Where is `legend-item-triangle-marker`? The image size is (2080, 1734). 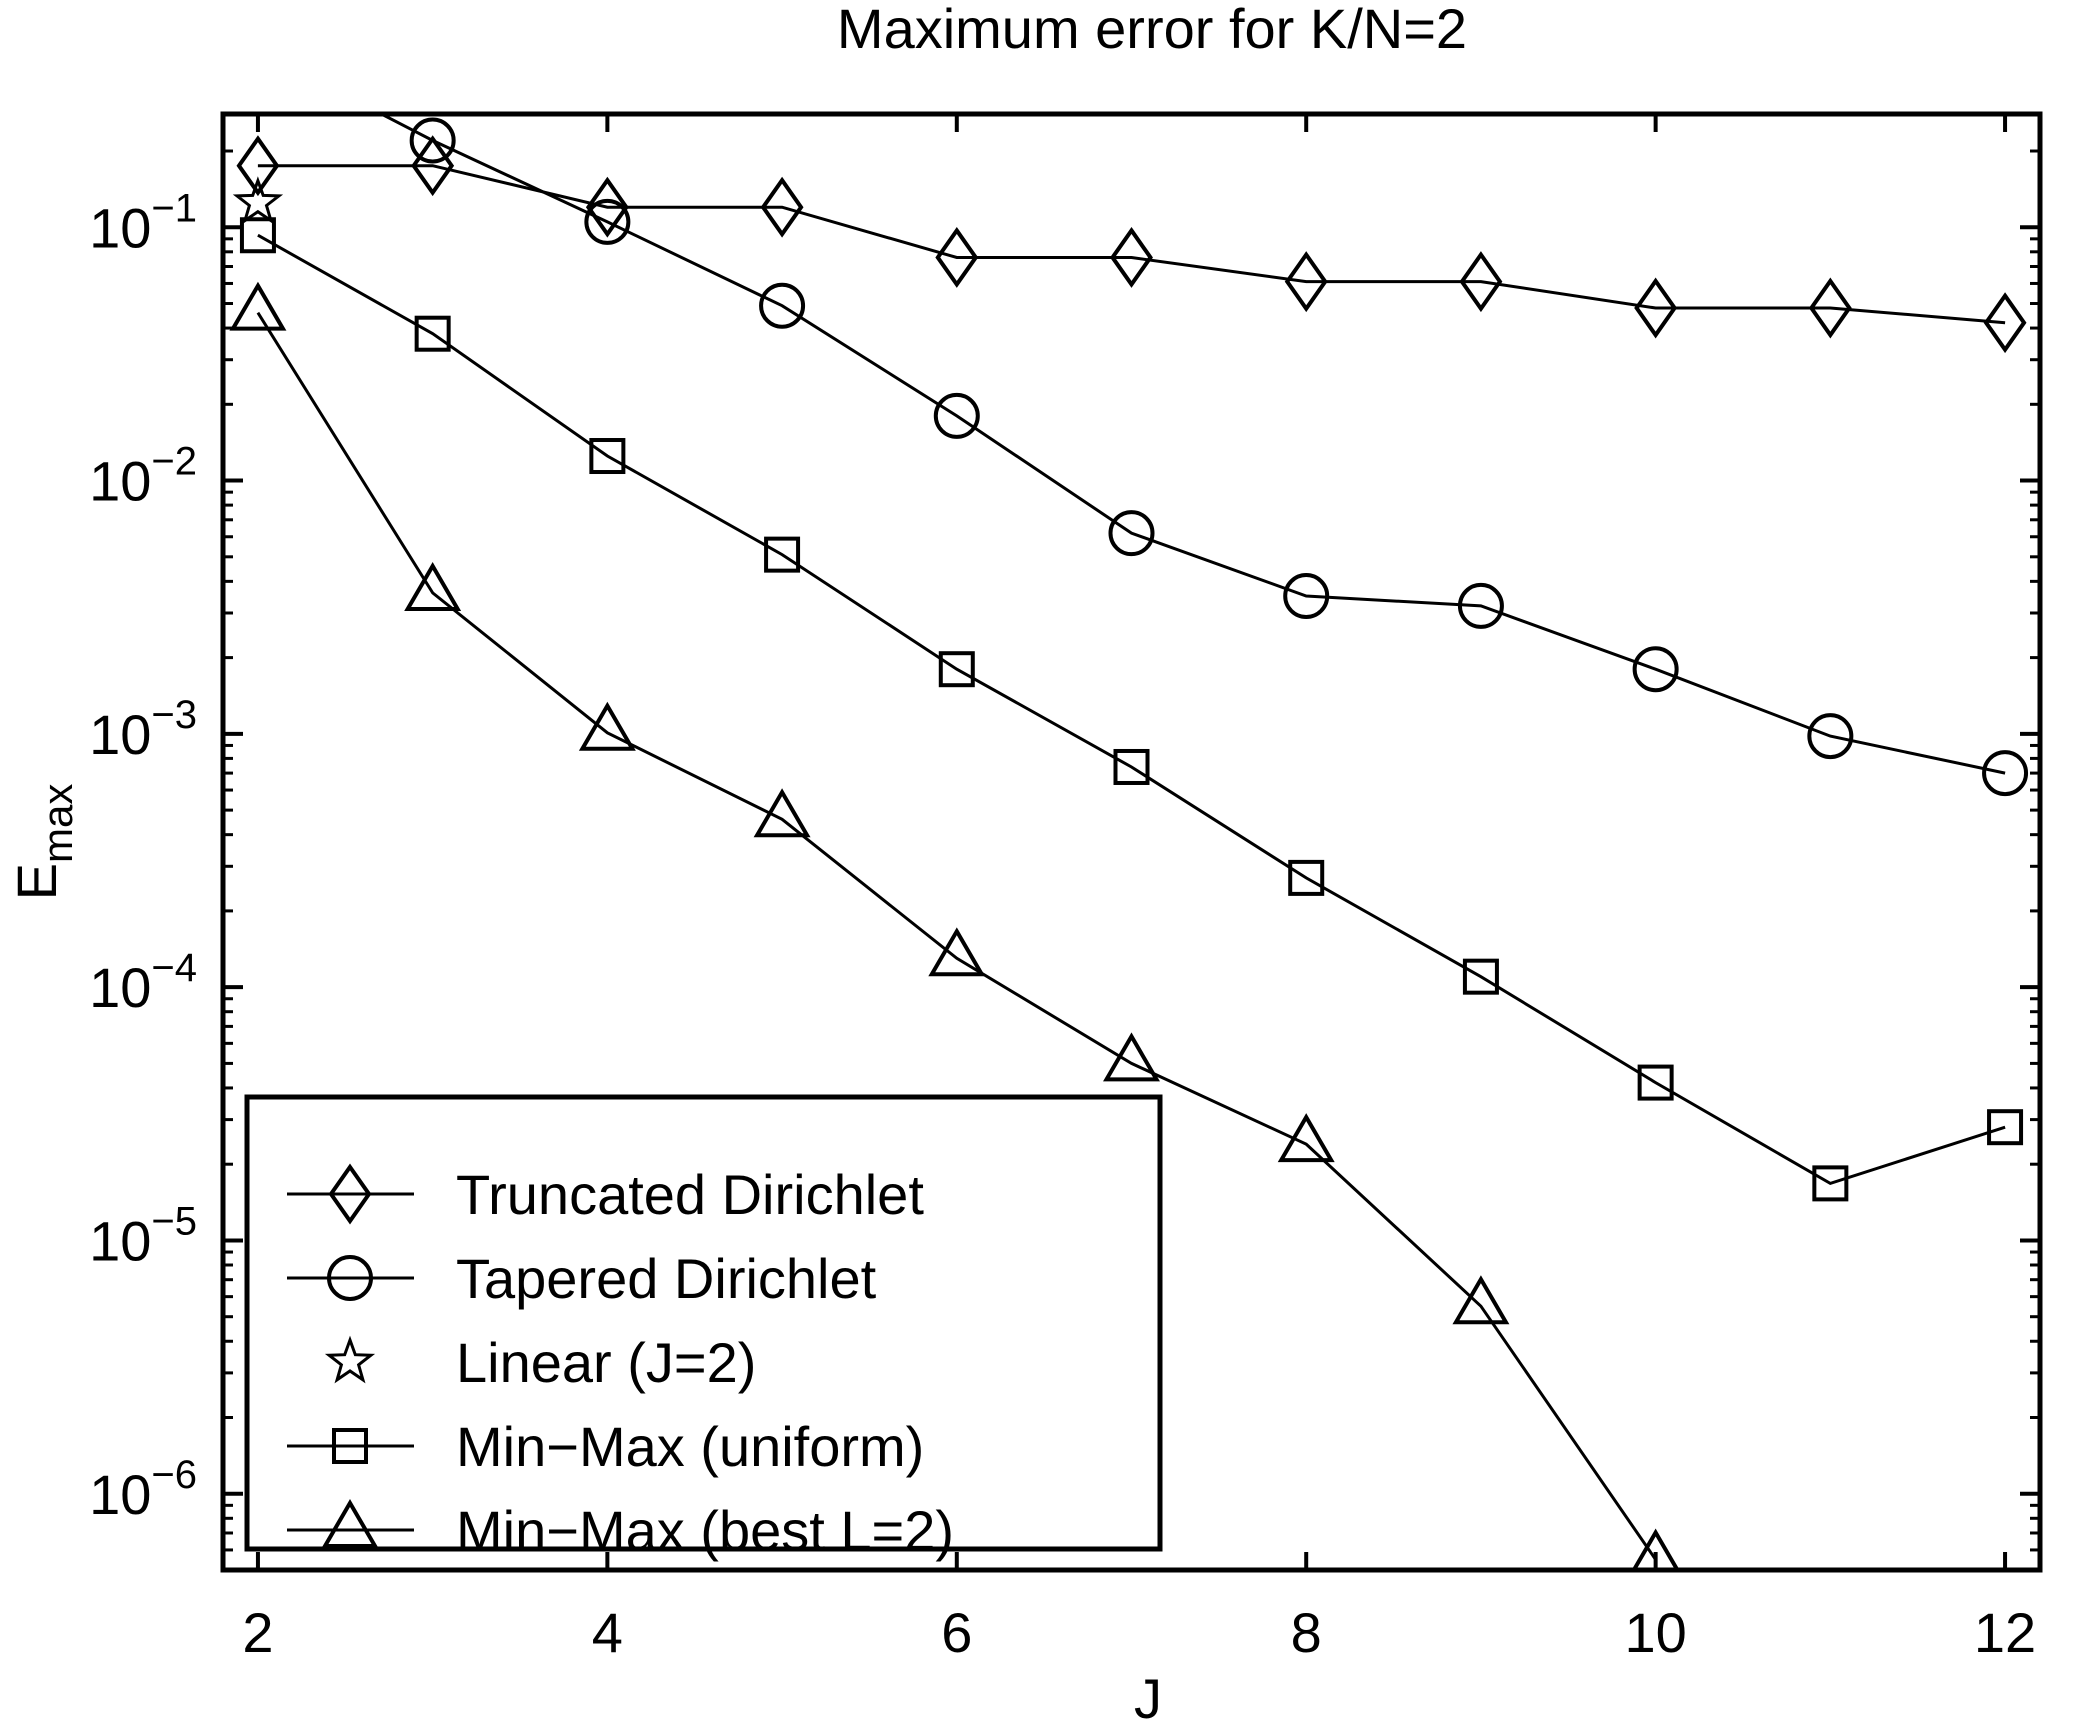 legend-item-triangle-marker is located at coordinates (350, 1523).